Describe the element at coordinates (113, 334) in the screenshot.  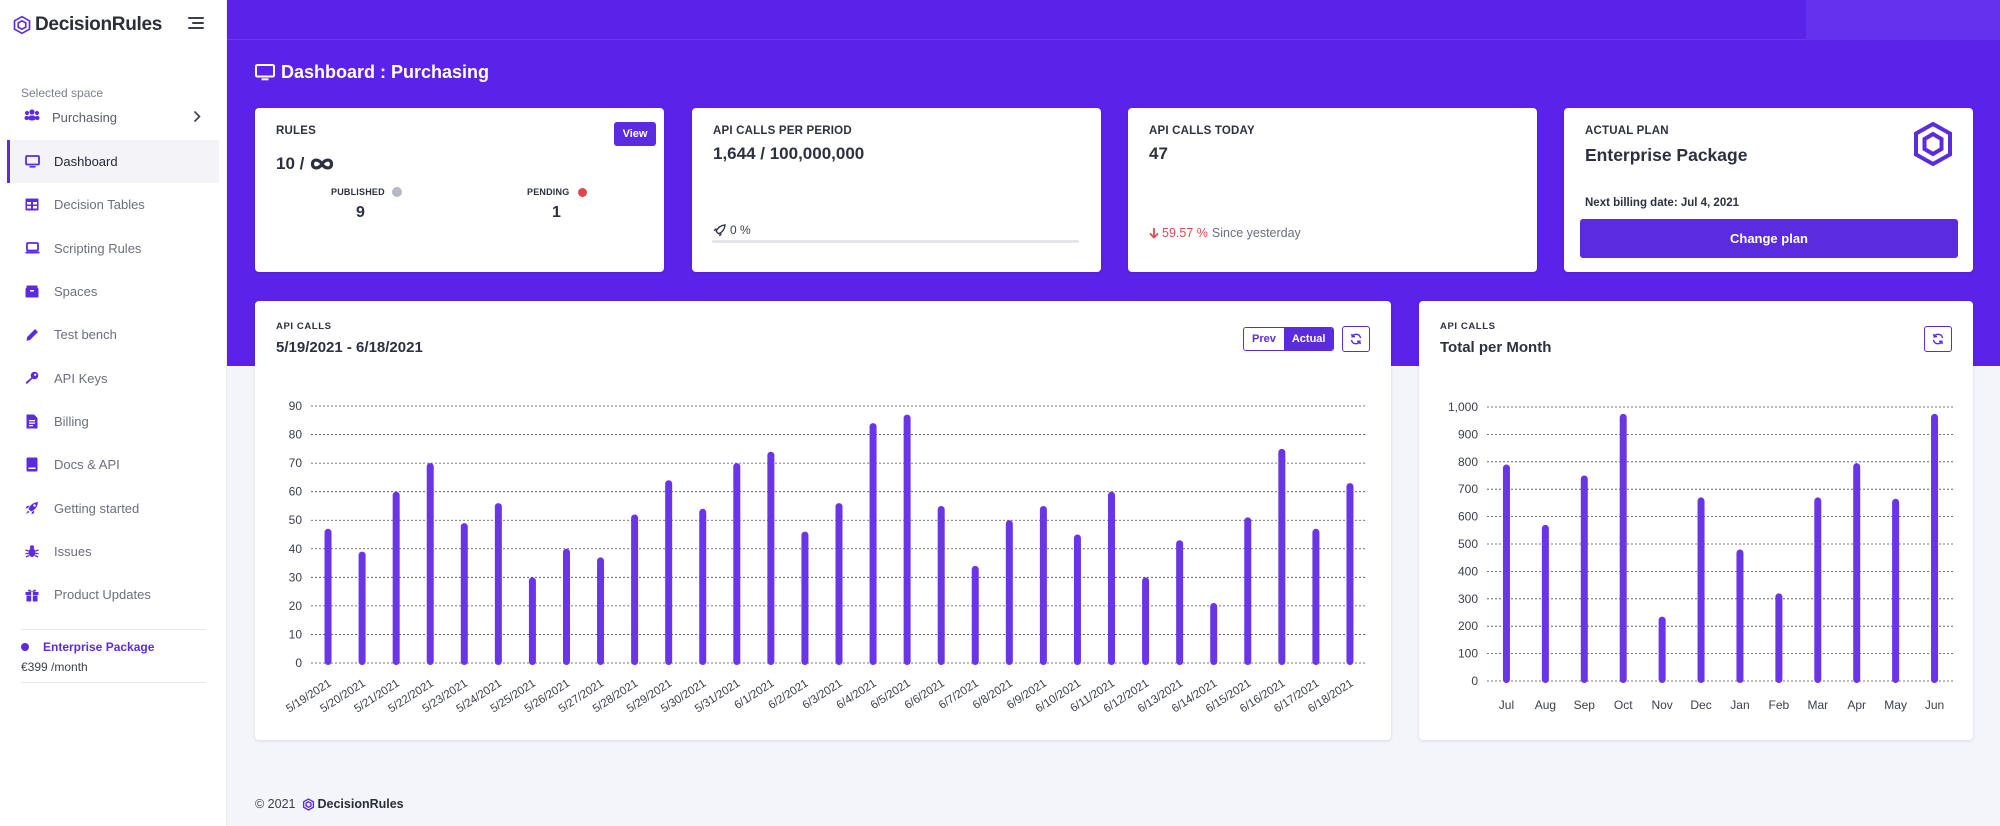
I see `sidebar-item-test-bench: Test bench` at that location.